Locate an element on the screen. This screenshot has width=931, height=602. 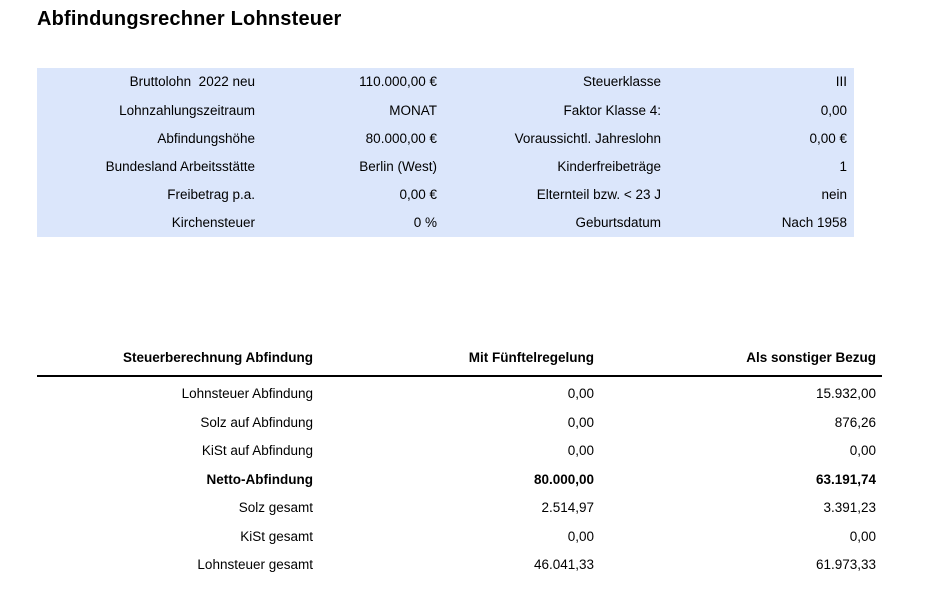
field-value-elternteil: nein is located at coordinates (834, 194).